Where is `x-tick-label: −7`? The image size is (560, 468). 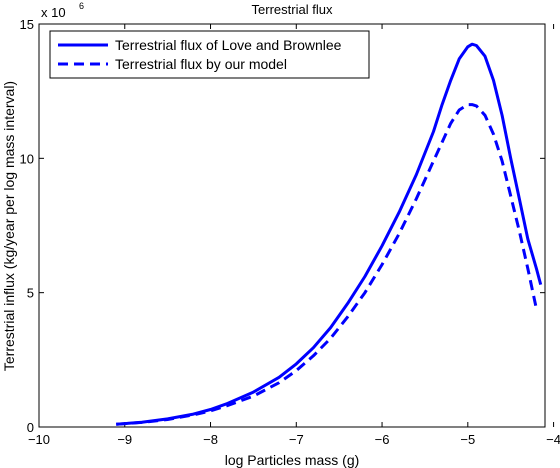
x-tick-label: −7 is located at coordinates (296, 439).